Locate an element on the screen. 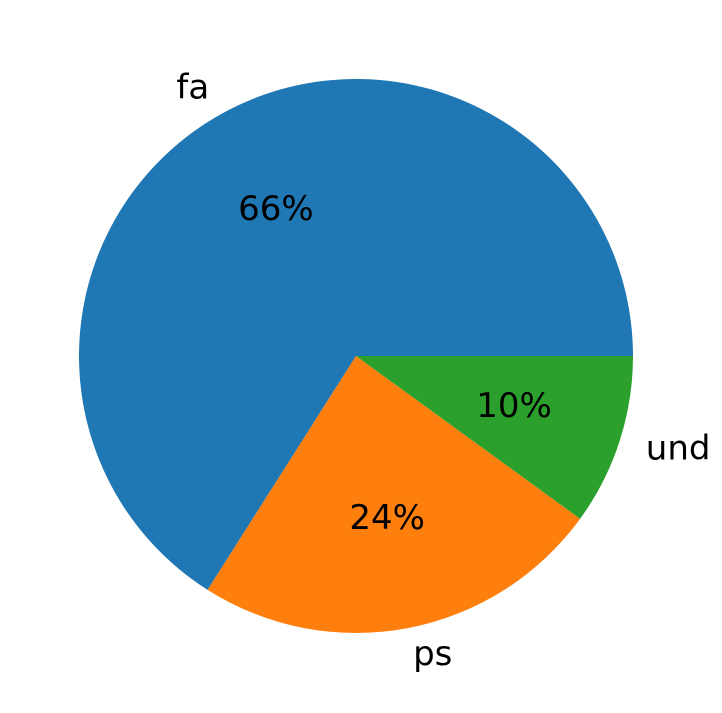 The height and width of the screenshot is (713, 722). category-label: und is located at coordinates (678, 449).